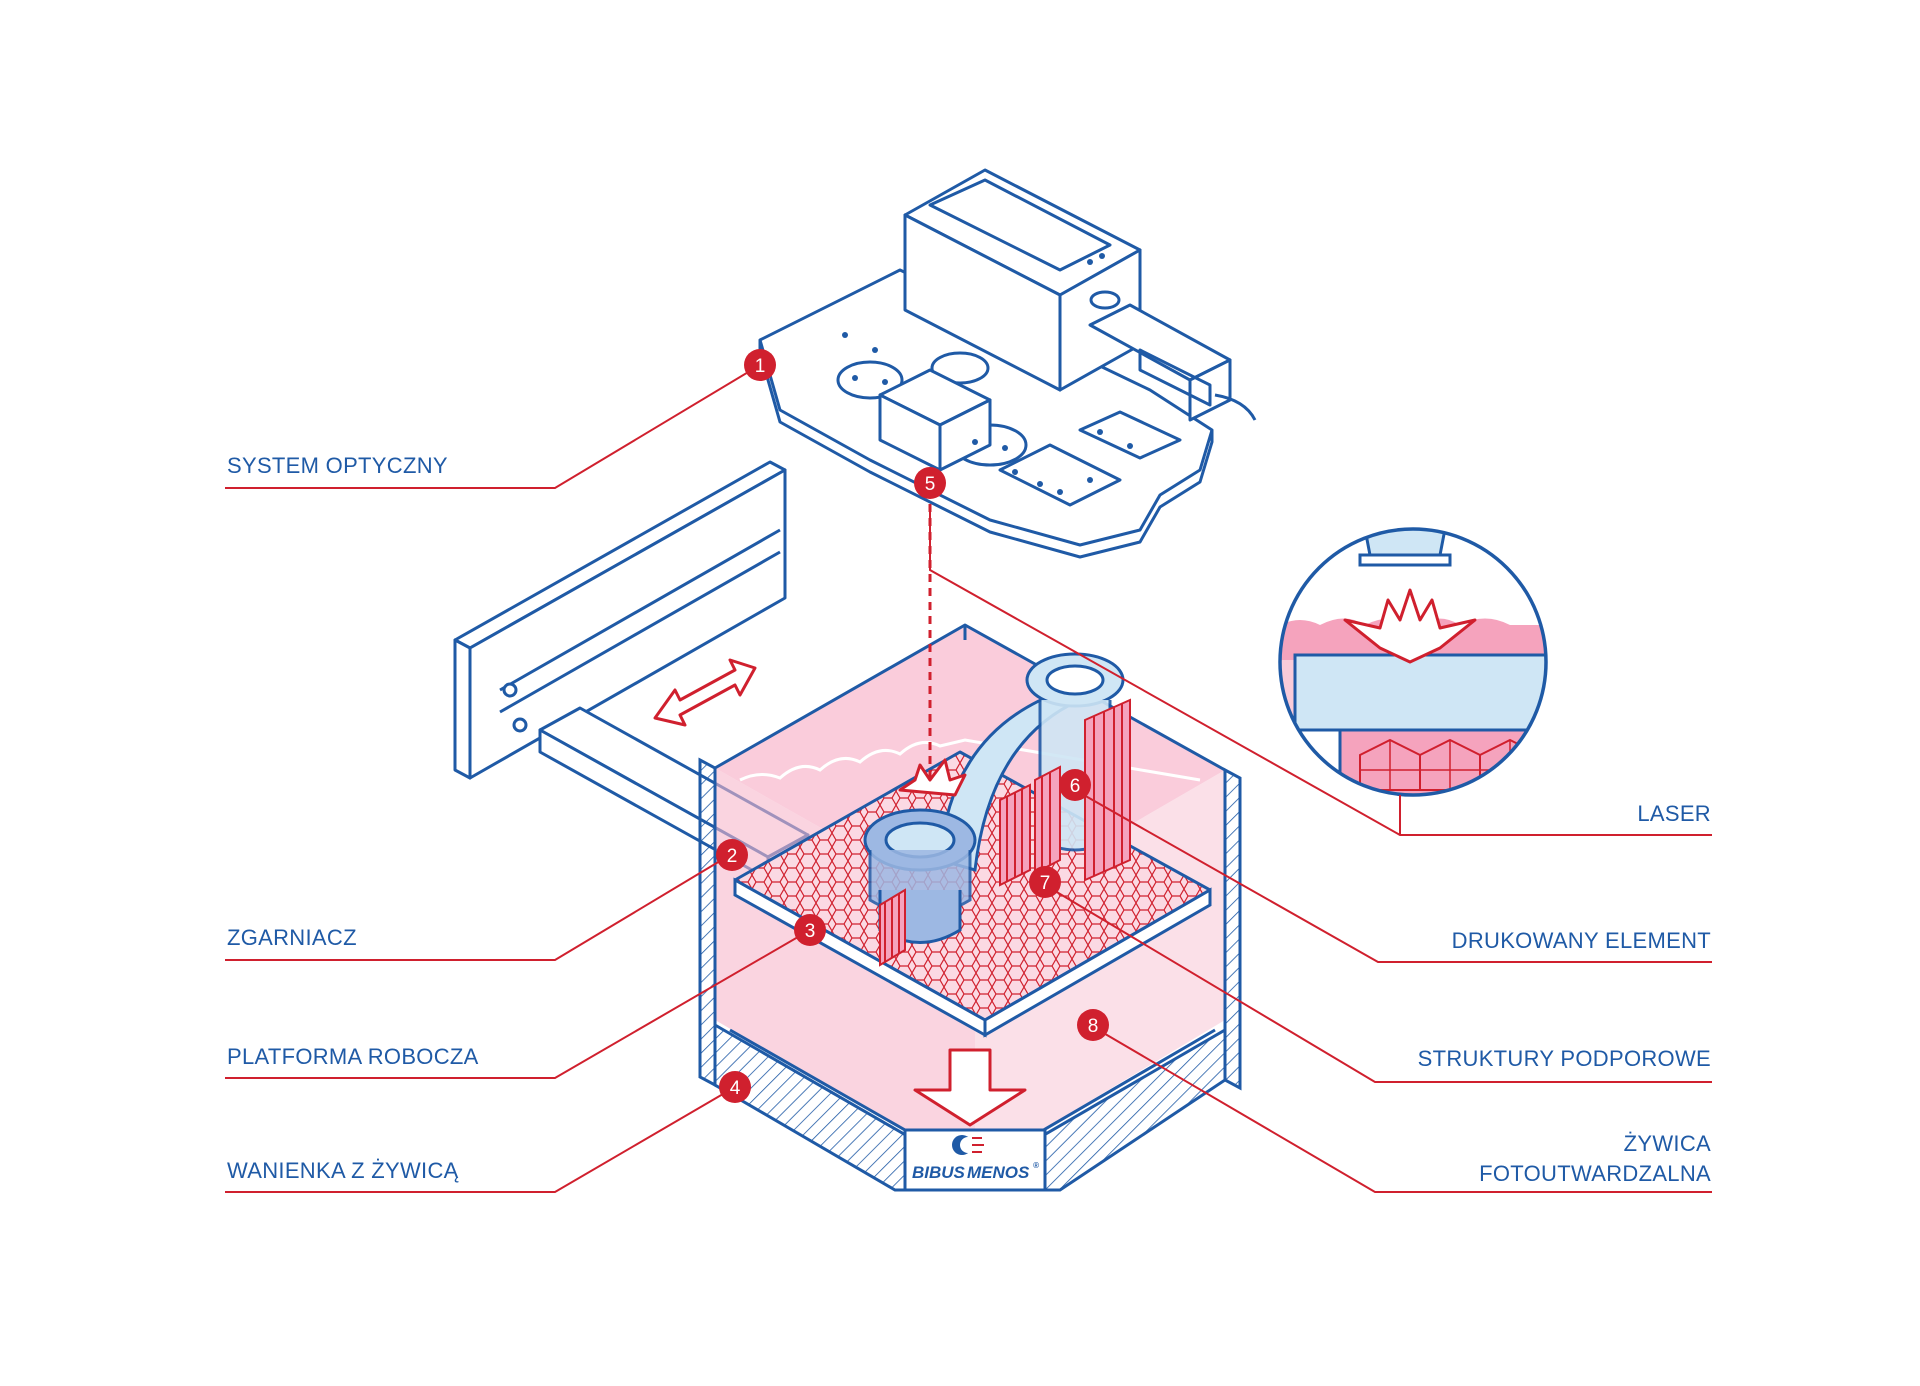 The image size is (1920, 1386). What do you see at coordinates (1595, 1159) in the screenshot?
I see `label-zywica: ŻYWICA FOTOUTWARDZALNA` at bounding box center [1595, 1159].